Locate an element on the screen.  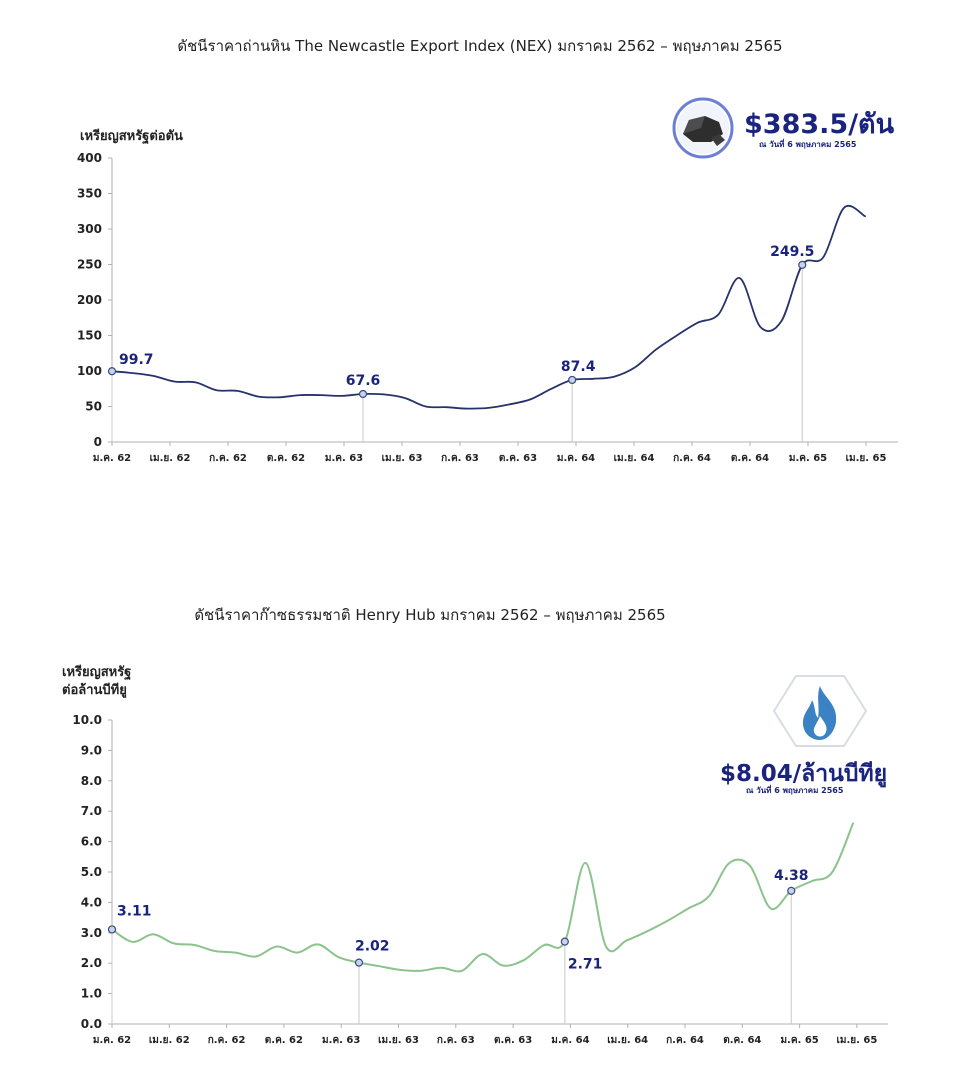
gas-price-date: ณ วันที่ 6 พฤษภาคม 2565 is located at coordinates (795, 790).